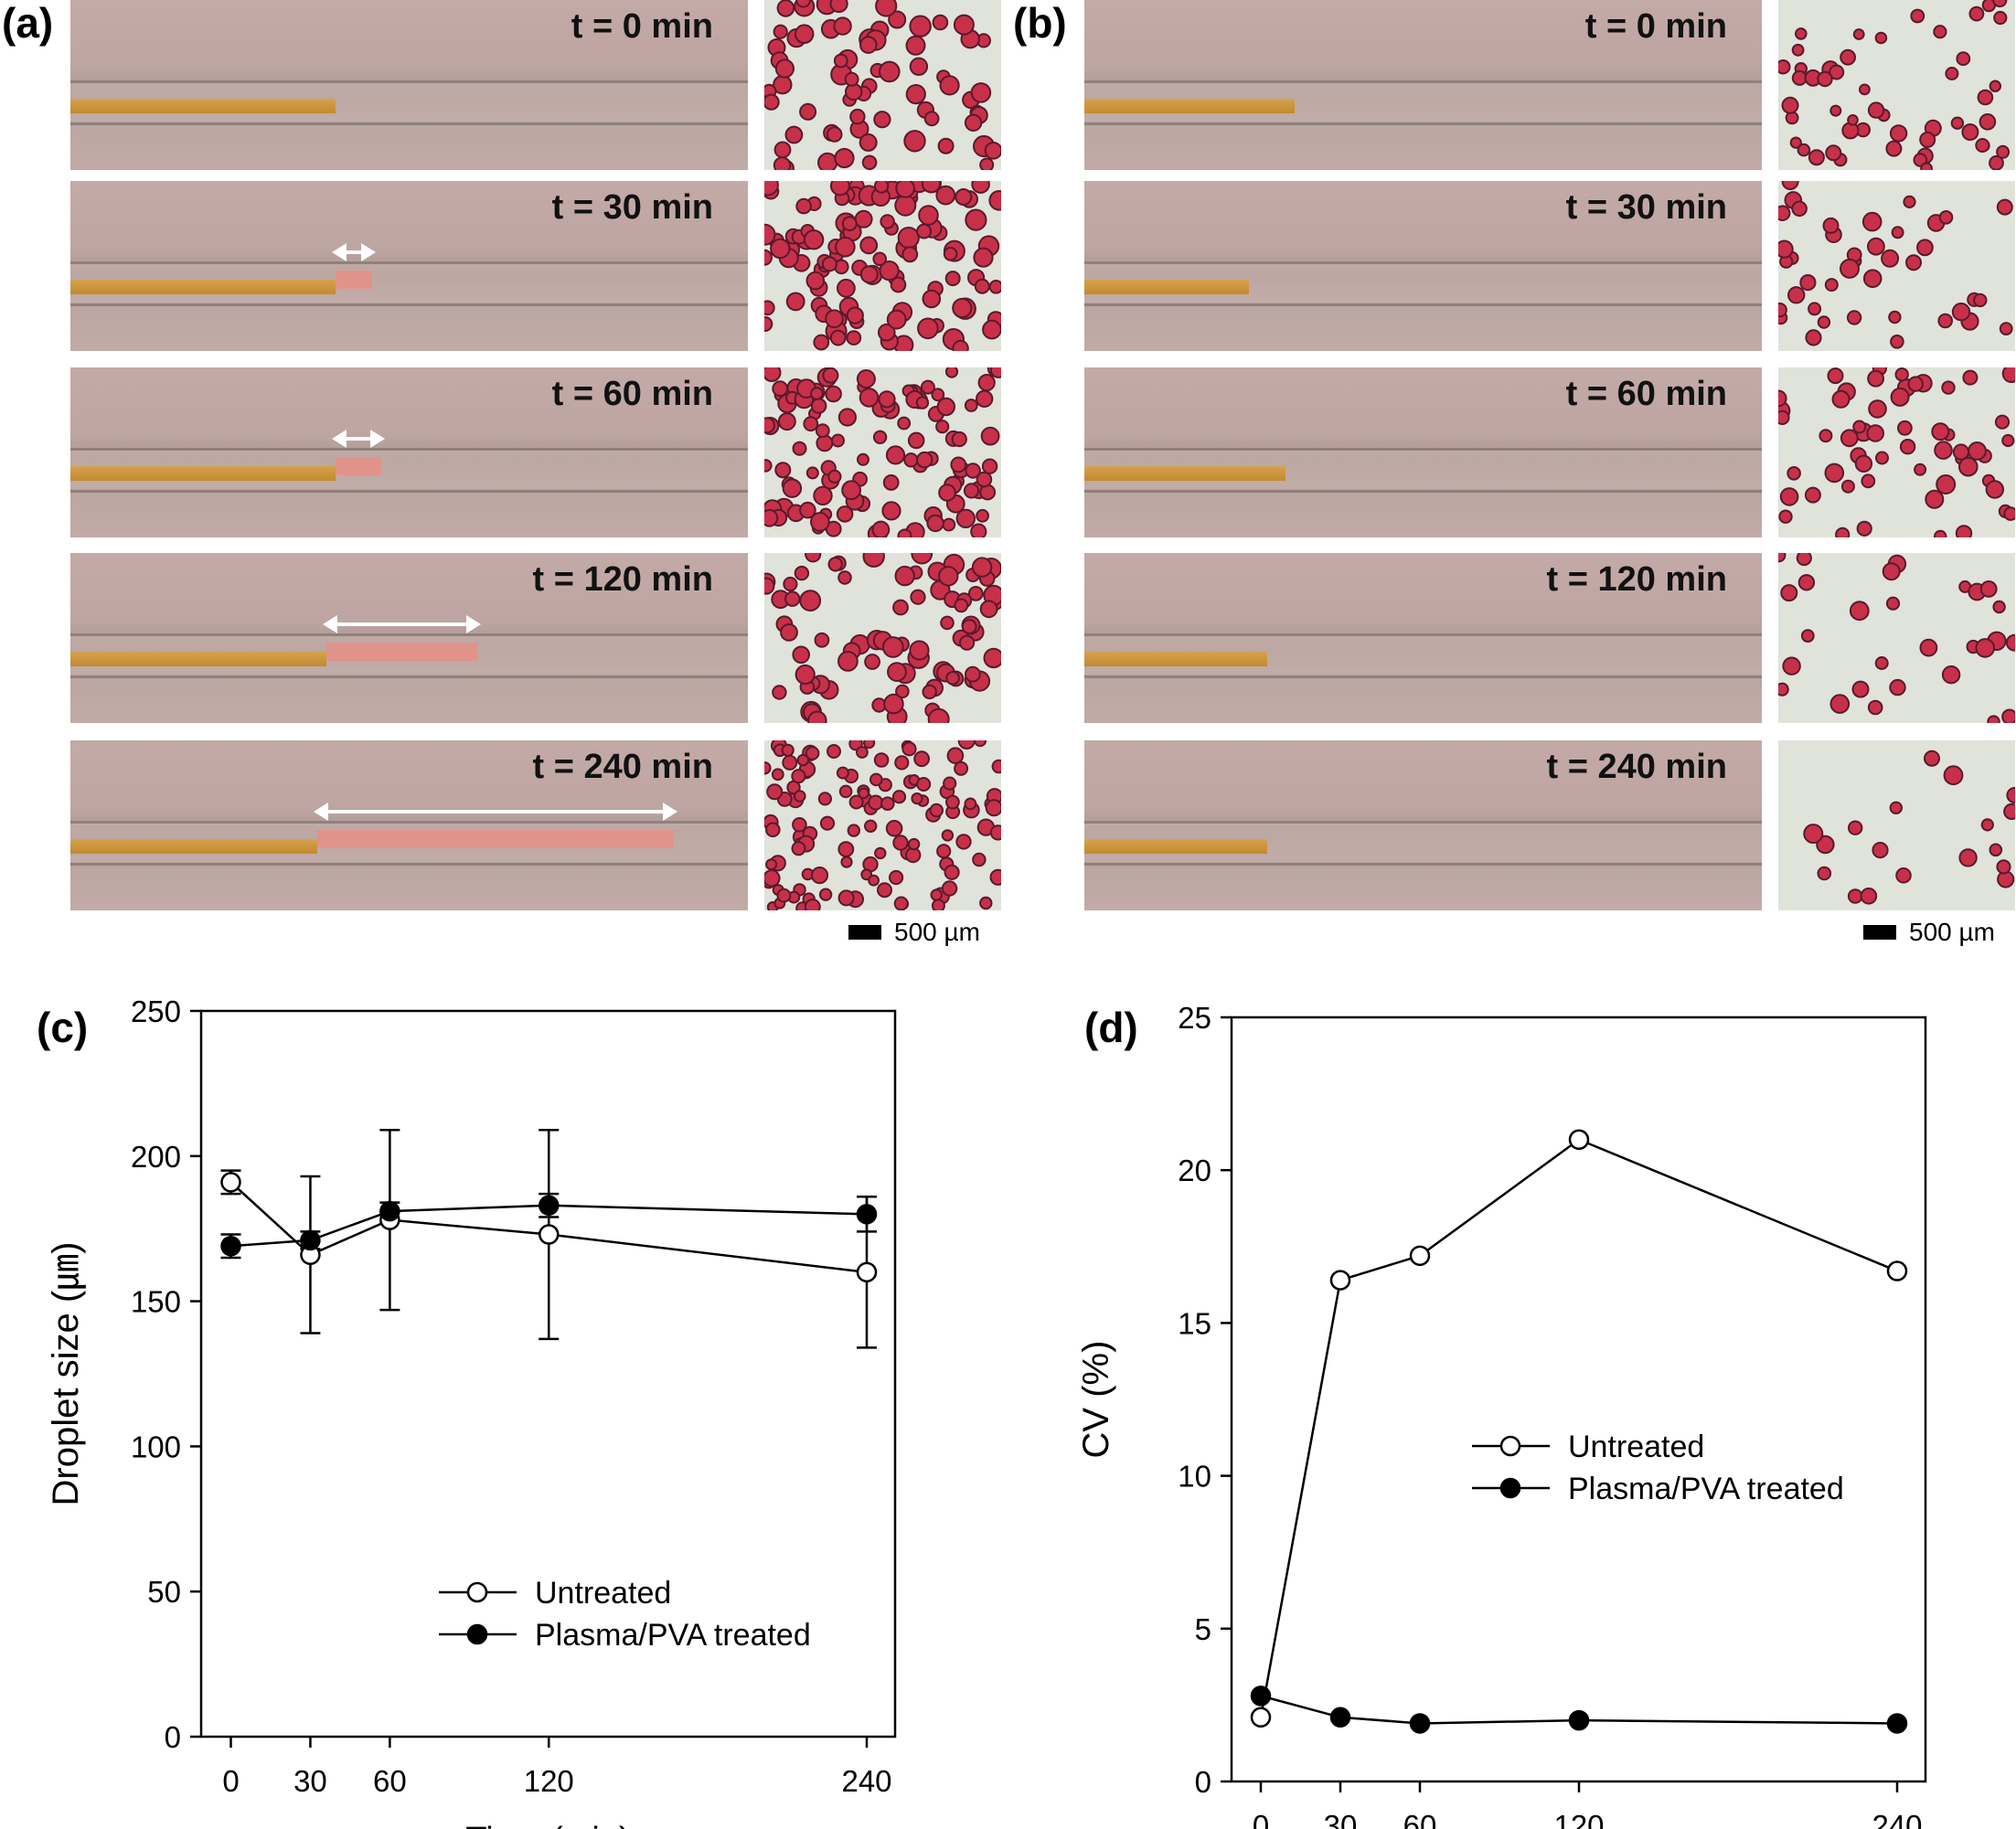 This screenshot has height=1829, width=2016. What do you see at coordinates (1340, 1717) in the screenshot?
I see `data-point-filled` at bounding box center [1340, 1717].